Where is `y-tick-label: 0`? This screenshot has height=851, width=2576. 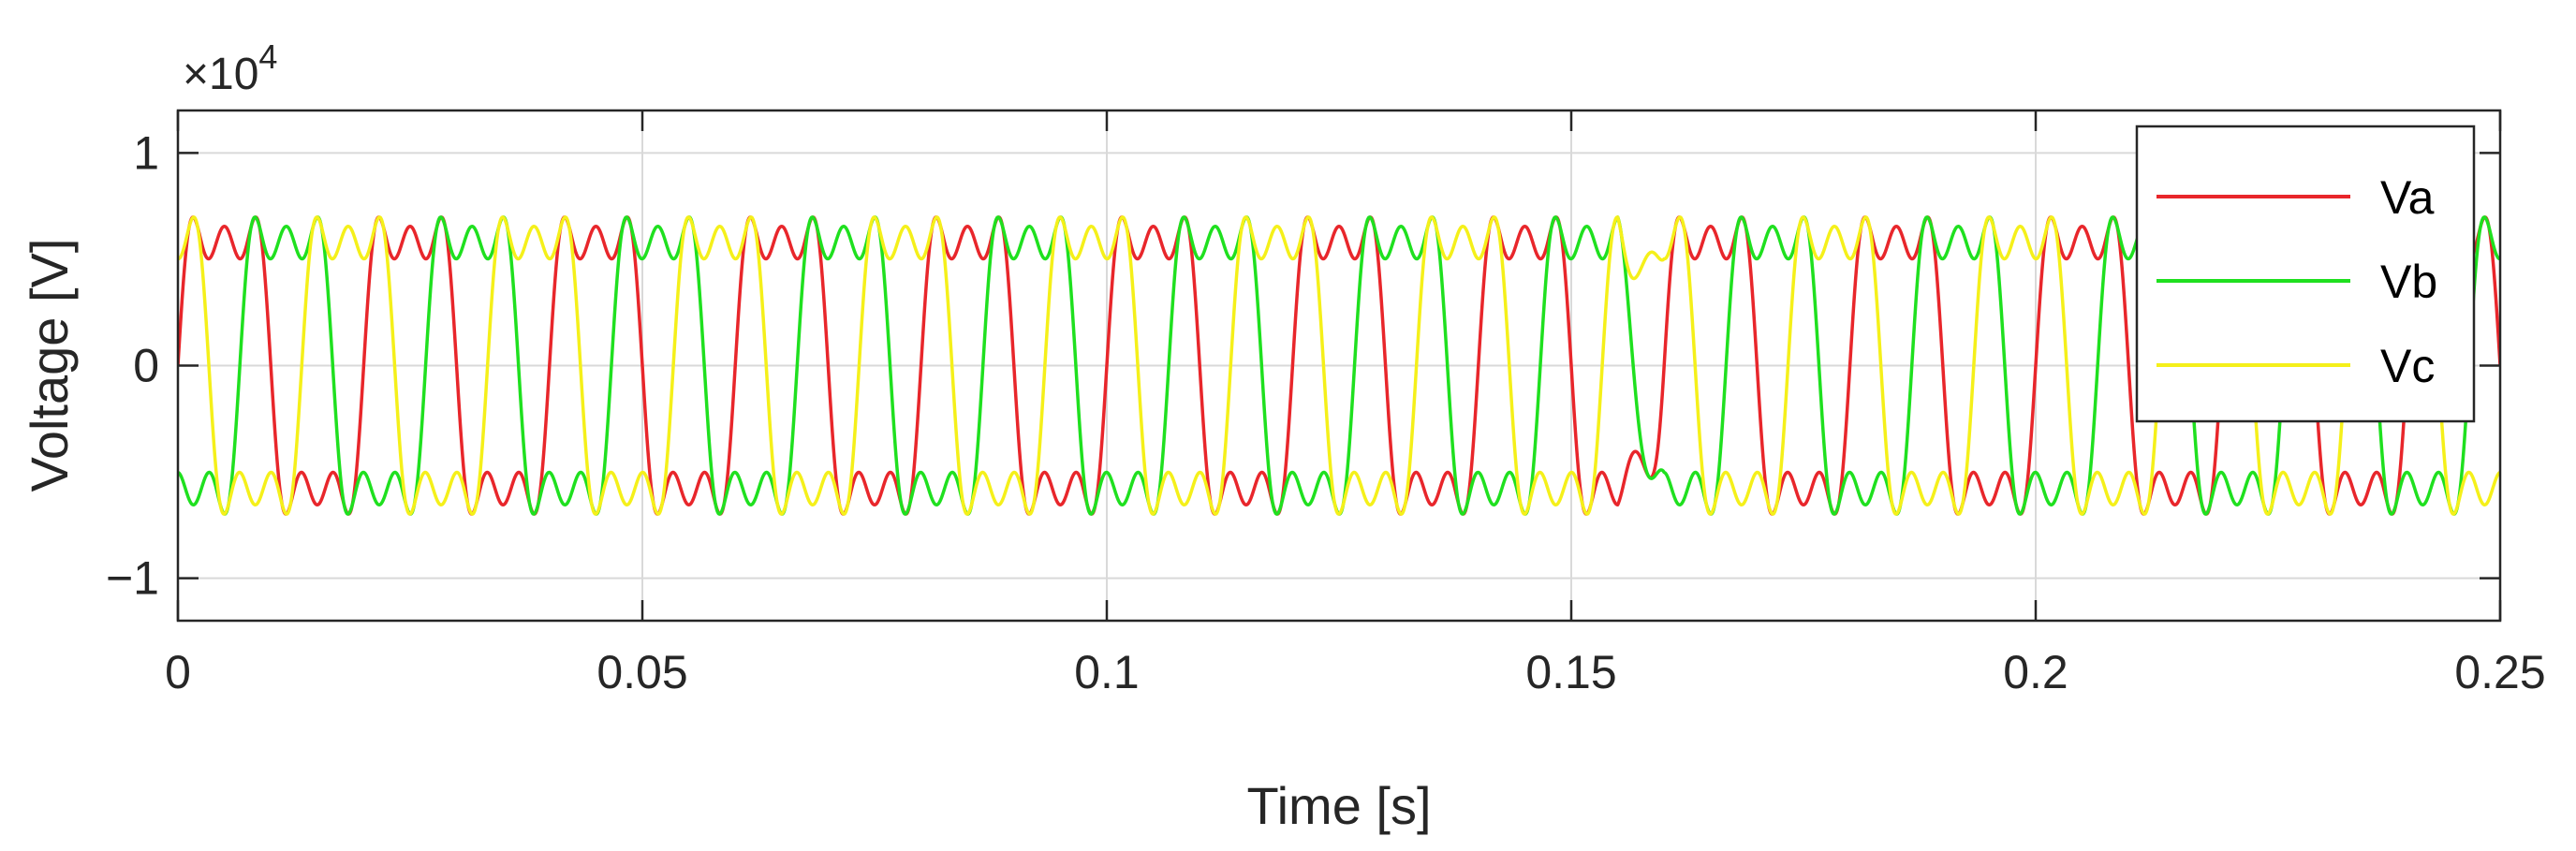
y-tick-label: 0 is located at coordinates (146, 366).